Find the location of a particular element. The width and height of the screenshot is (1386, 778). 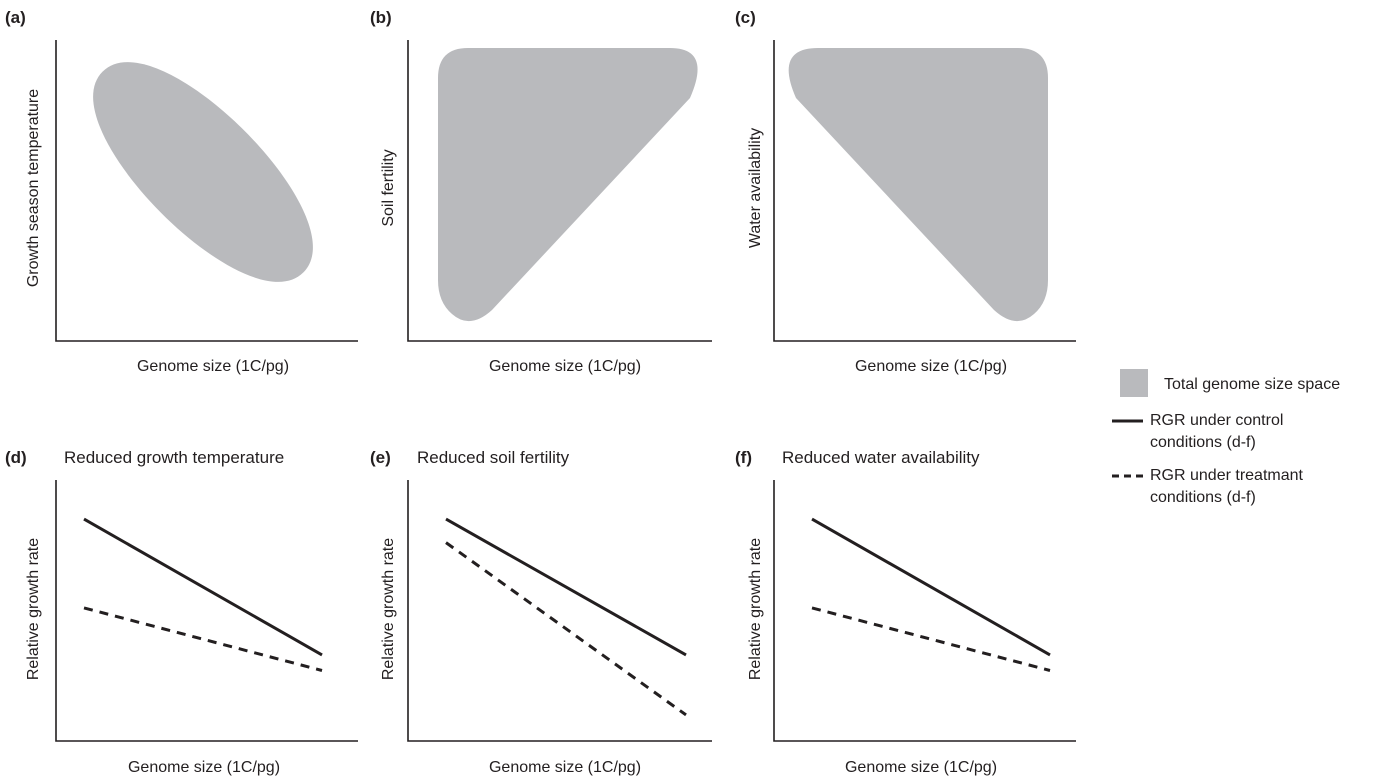

panel-label-a: (a) is located at coordinates (15, 17).